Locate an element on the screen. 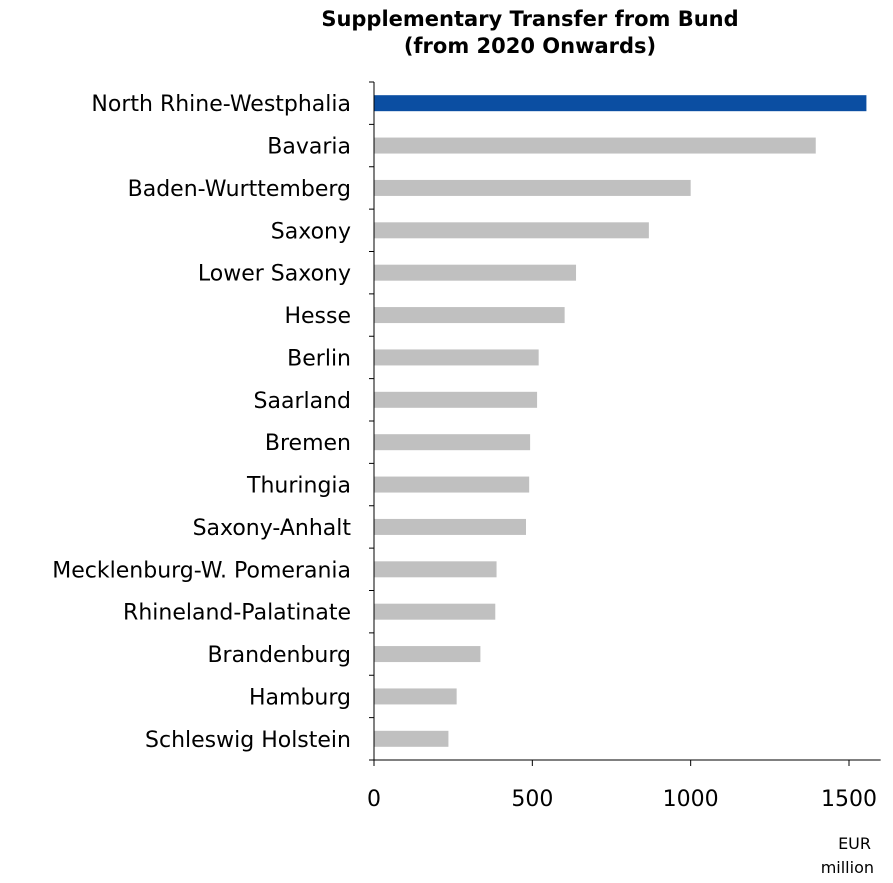  bar-bavaria is located at coordinates (595, 145).